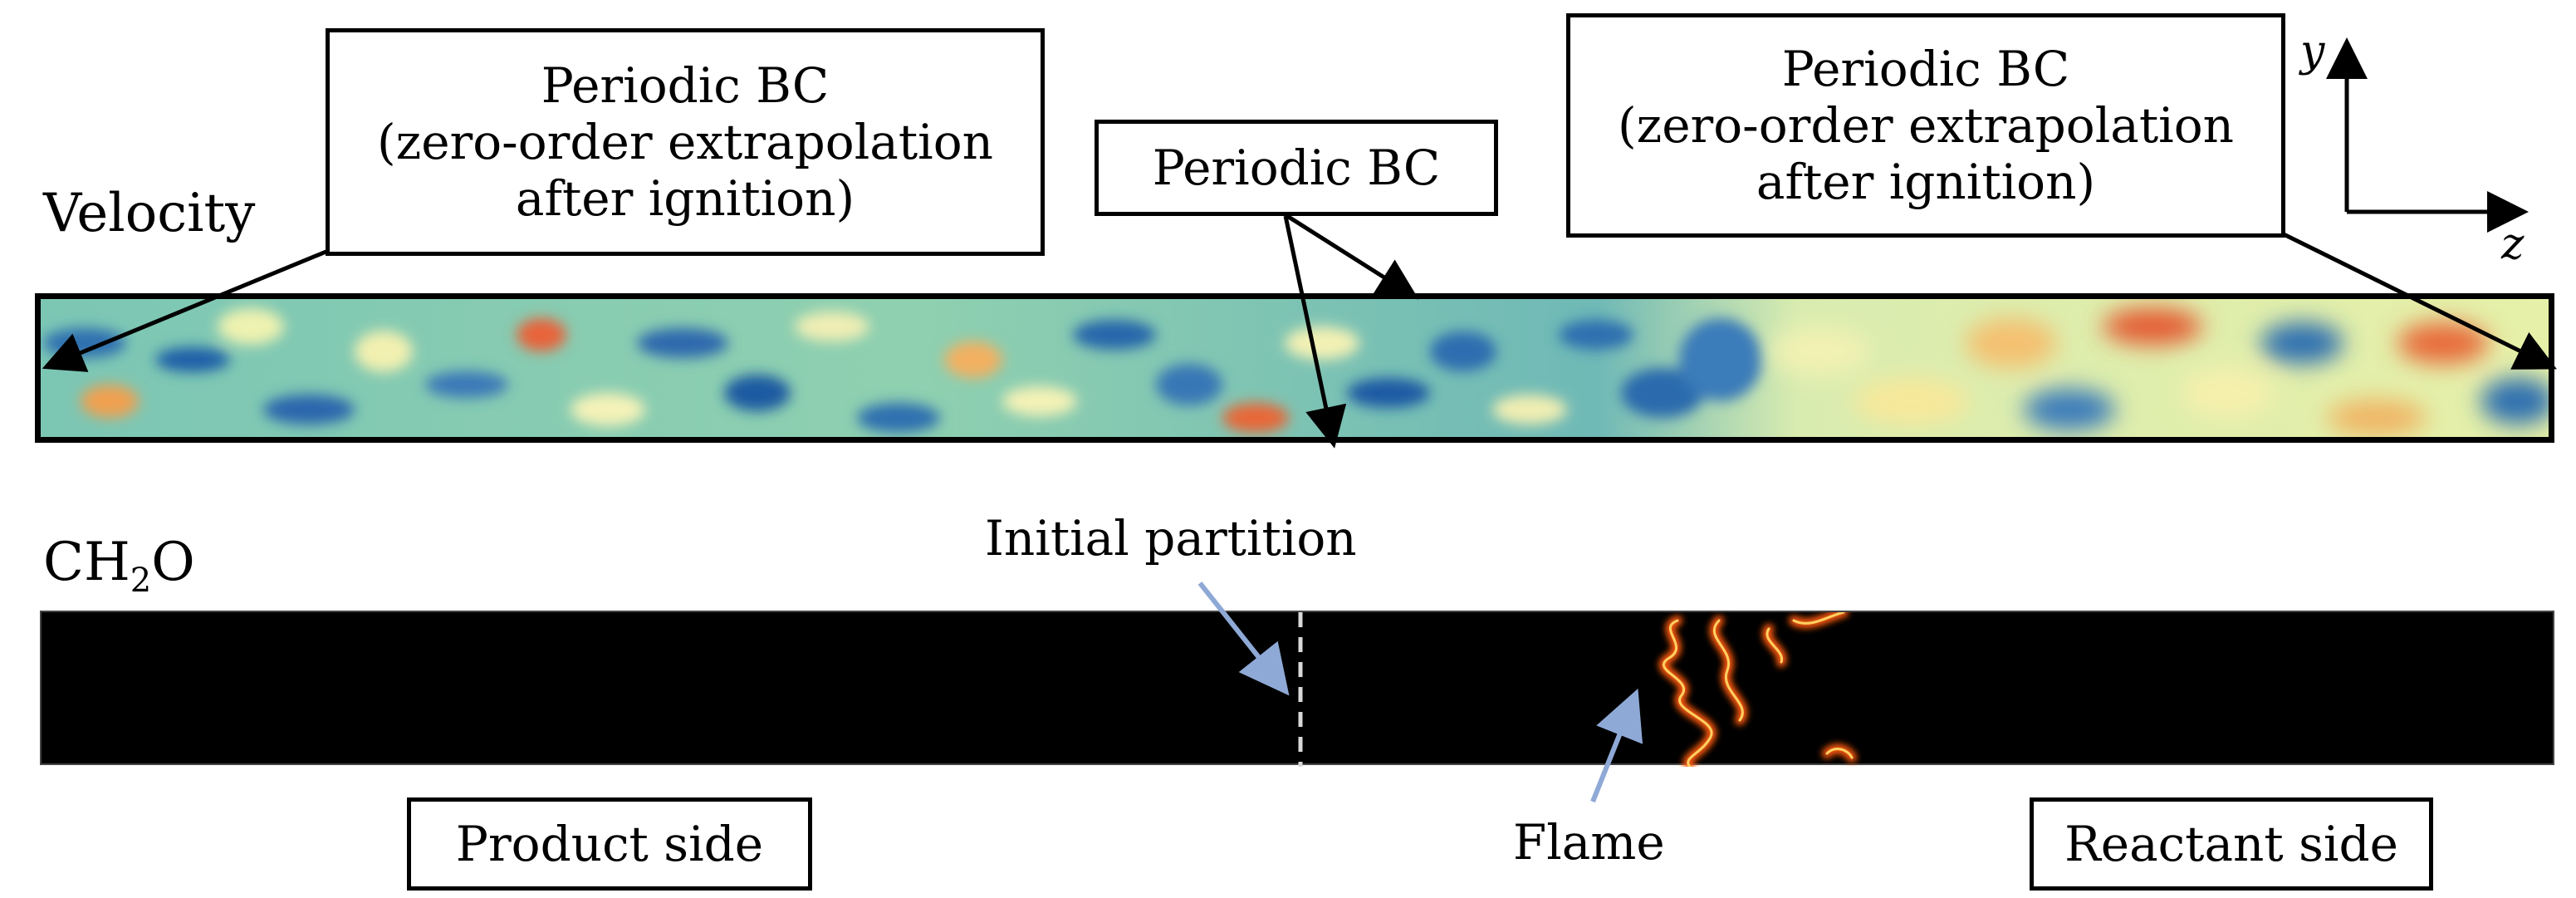 The width and height of the screenshot is (2576, 898). I want to click on z-axis-label: z, so click(2513, 244).